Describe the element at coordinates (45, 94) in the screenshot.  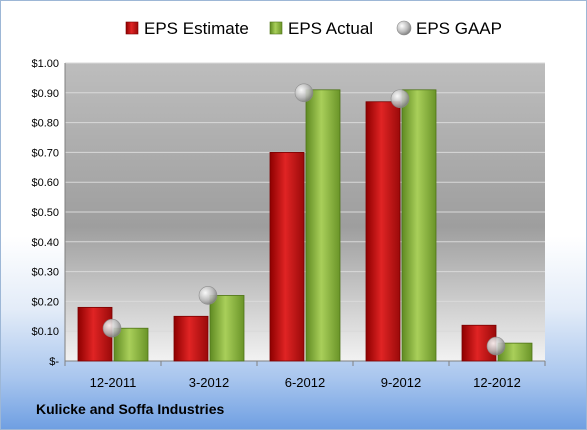
I see `y-tick-label: $0.90` at that location.